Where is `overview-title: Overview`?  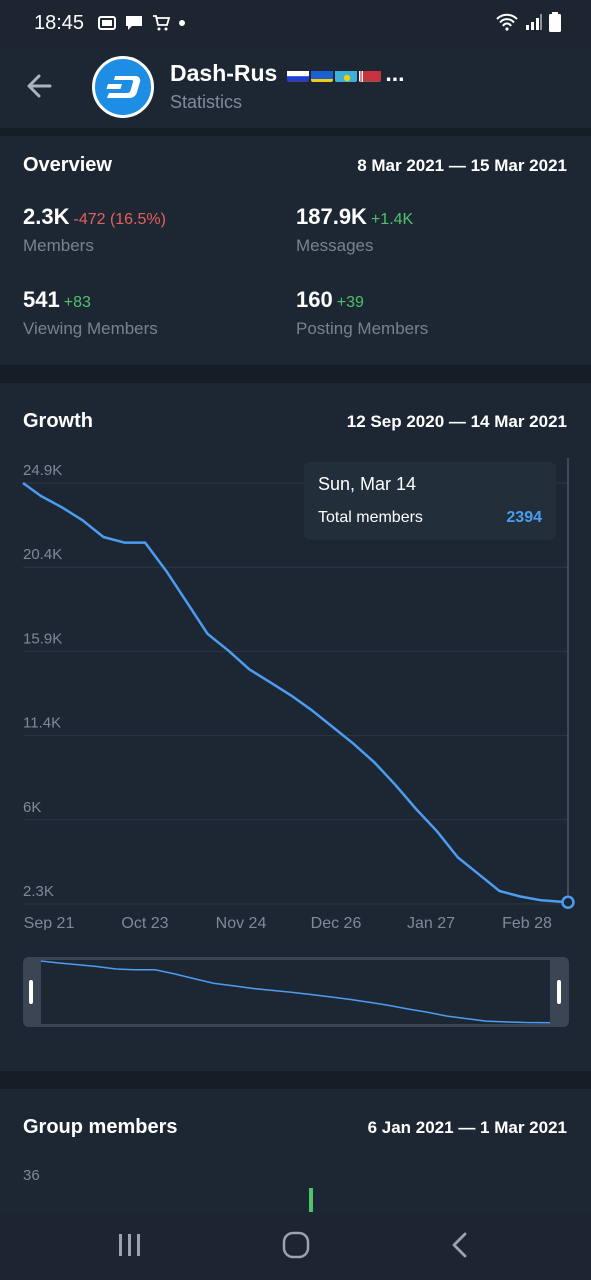 overview-title: Overview is located at coordinates (67, 165).